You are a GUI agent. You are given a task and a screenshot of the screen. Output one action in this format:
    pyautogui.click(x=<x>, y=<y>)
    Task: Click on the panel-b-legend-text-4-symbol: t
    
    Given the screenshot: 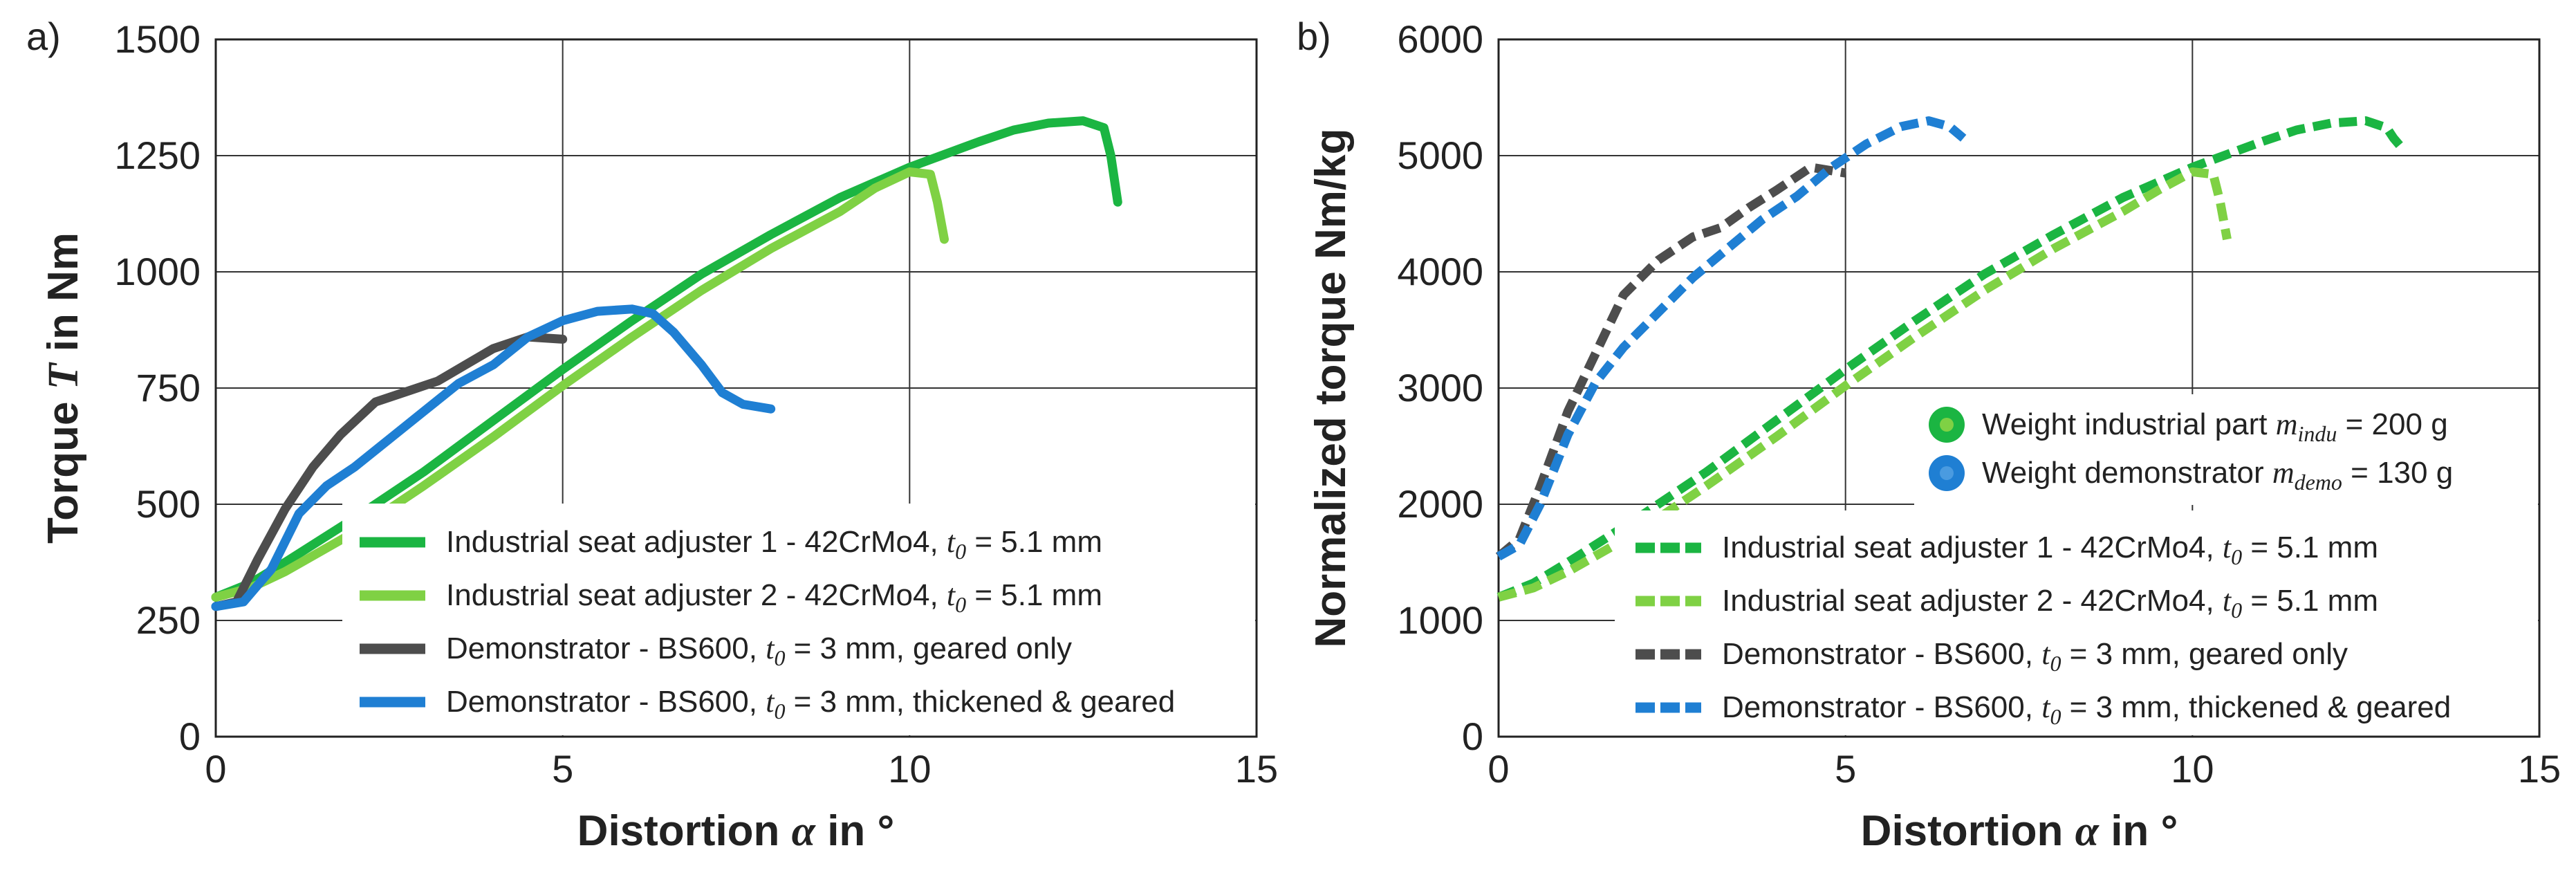 What is the action you would take?
    pyautogui.click(x=2046, y=707)
    